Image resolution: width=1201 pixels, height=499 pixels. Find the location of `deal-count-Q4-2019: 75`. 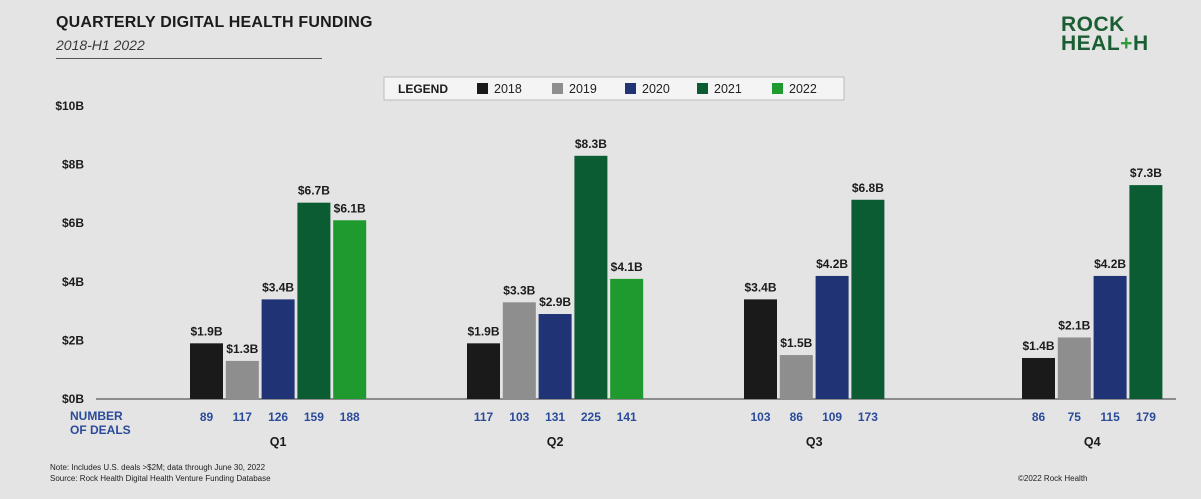

deal-count-Q4-2019: 75 is located at coordinates (1075, 417).